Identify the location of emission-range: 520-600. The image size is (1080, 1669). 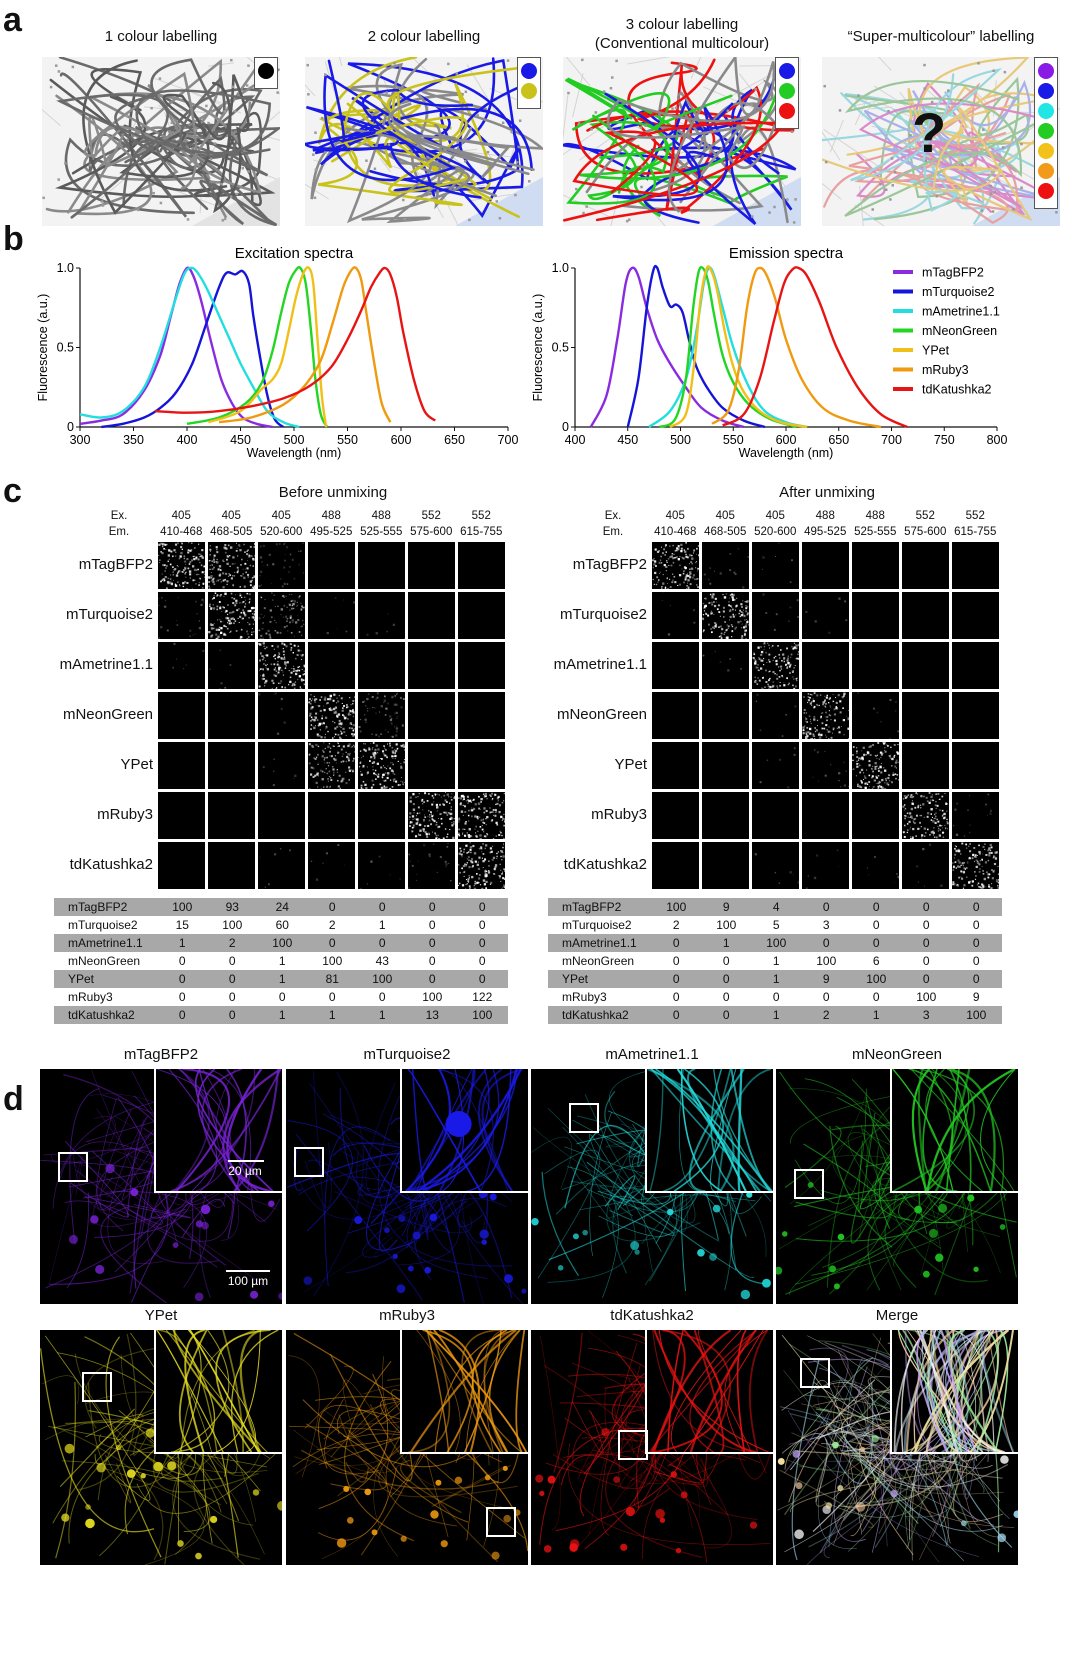
(281, 532).